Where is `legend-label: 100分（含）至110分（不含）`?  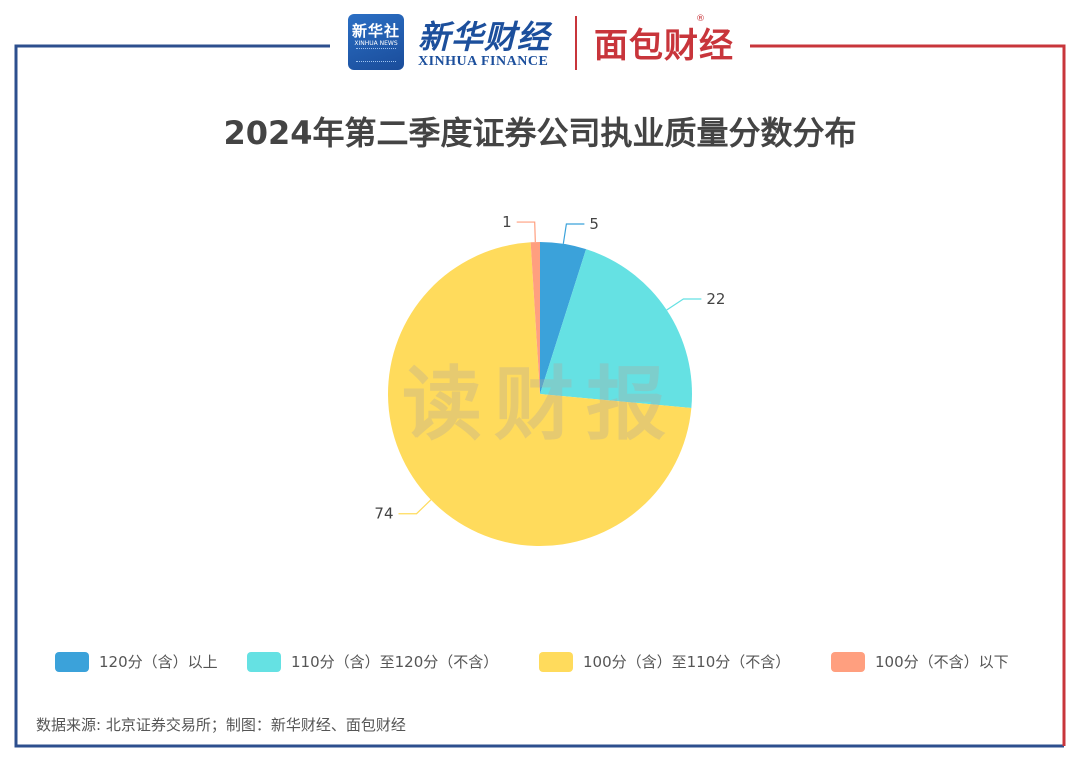 legend-label: 100分（含）至110分（不含） is located at coordinates (687, 662).